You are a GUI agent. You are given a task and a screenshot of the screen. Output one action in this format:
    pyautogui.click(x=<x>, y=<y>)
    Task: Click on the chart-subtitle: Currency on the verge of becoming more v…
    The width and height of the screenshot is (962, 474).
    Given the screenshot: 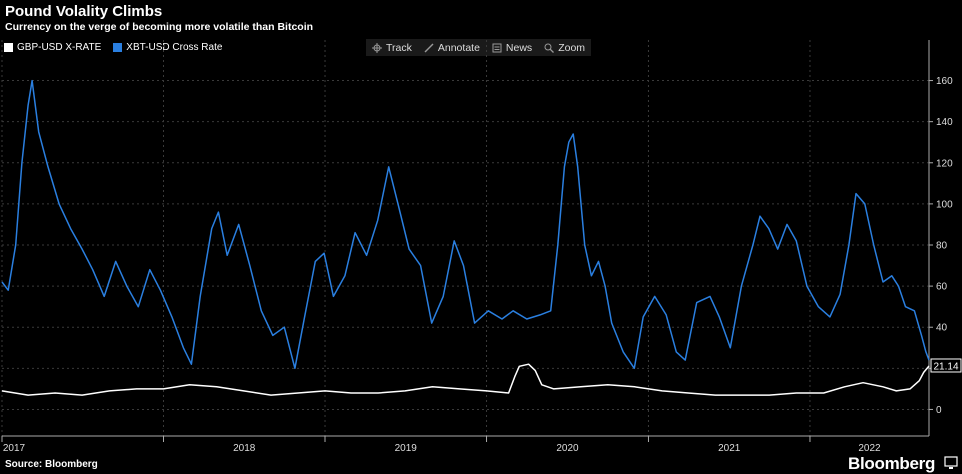 What is the action you would take?
    pyautogui.click(x=159, y=27)
    